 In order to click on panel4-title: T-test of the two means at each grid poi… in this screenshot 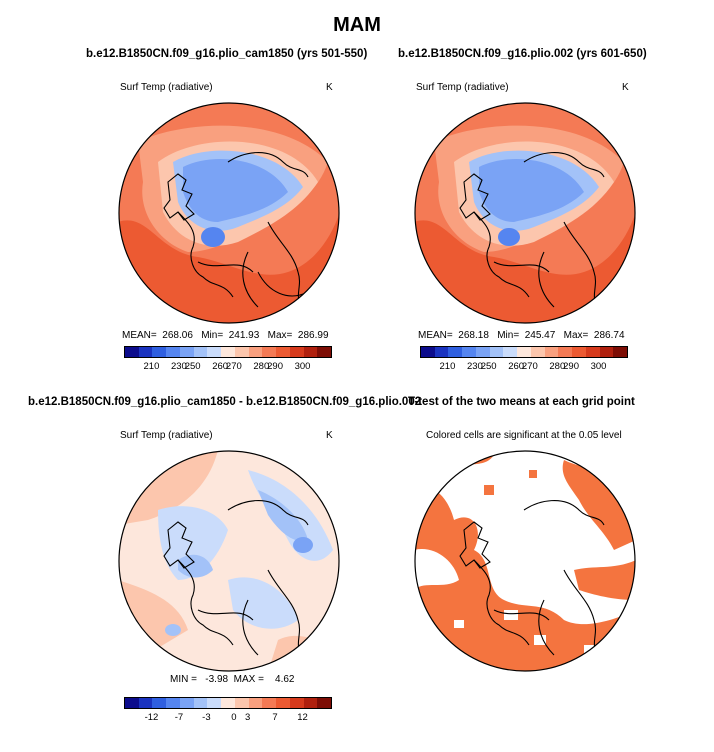, I will do `click(521, 402)`.